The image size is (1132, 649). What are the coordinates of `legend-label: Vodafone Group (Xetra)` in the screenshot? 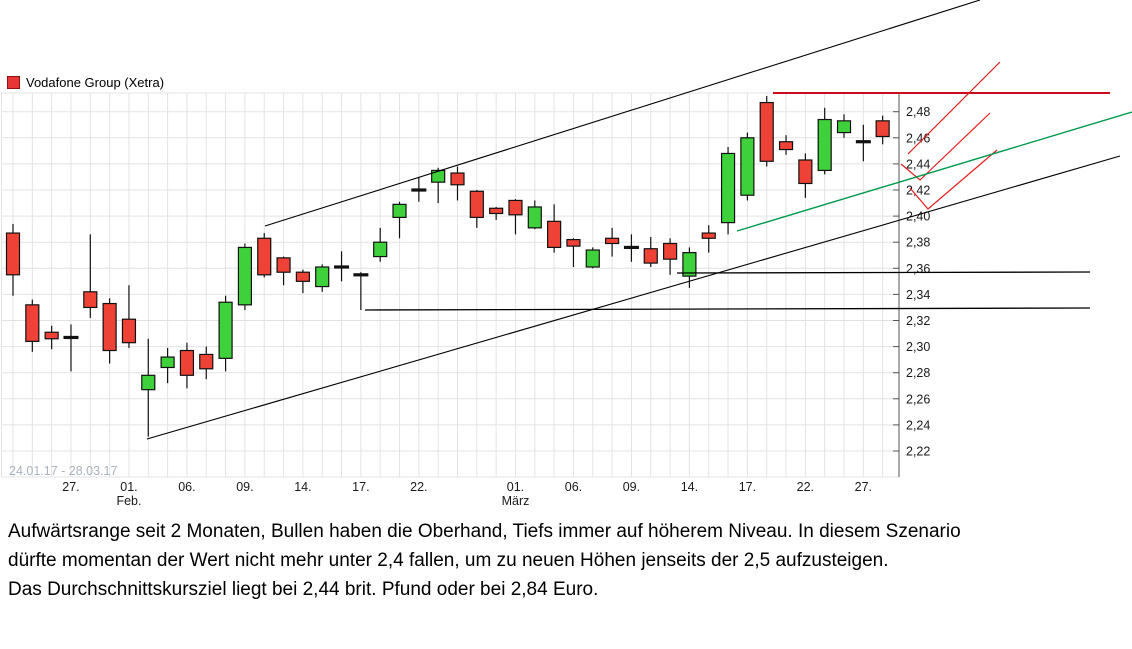 It's located at (95, 82).